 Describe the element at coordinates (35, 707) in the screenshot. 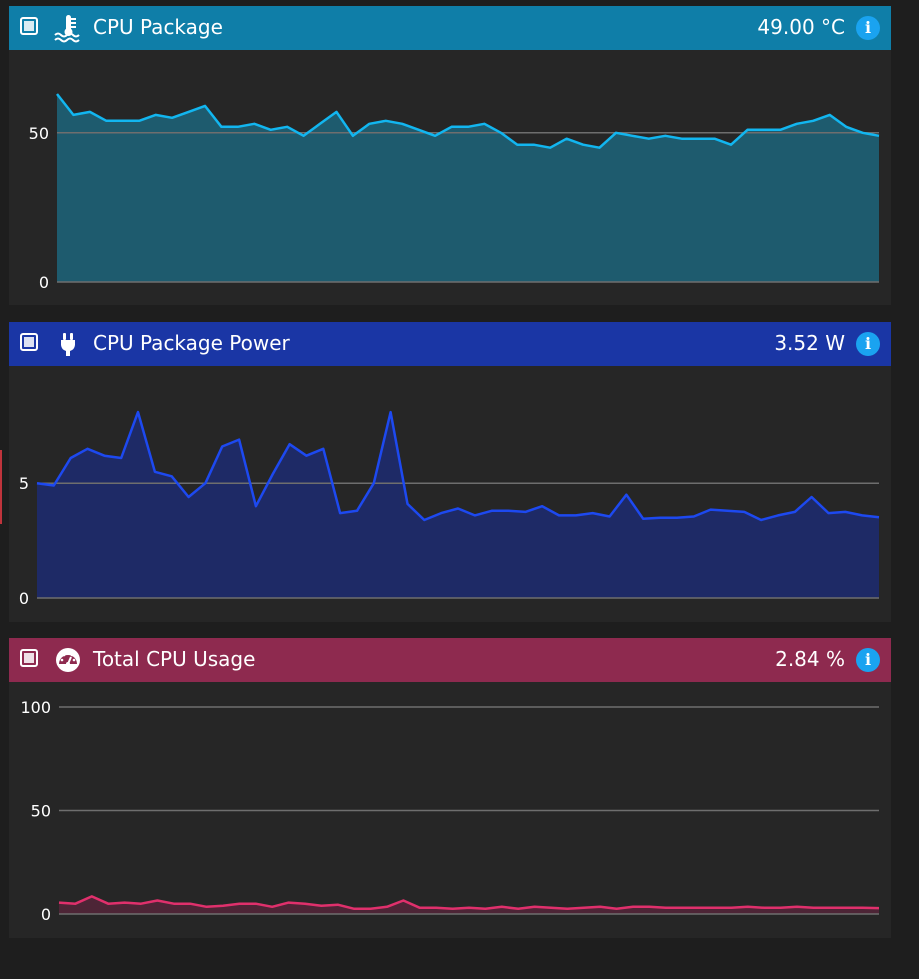

I see `y-tick-label: 100` at that location.